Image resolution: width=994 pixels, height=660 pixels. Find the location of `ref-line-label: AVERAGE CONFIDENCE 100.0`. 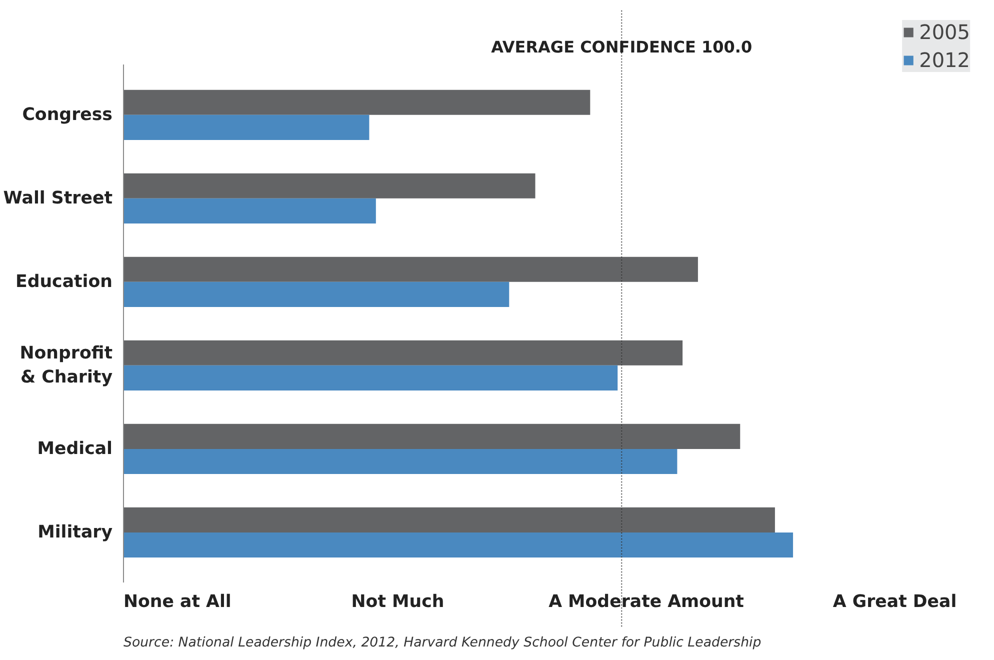

ref-line-label: AVERAGE CONFIDENCE 100.0 is located at coordinates (621, 46).